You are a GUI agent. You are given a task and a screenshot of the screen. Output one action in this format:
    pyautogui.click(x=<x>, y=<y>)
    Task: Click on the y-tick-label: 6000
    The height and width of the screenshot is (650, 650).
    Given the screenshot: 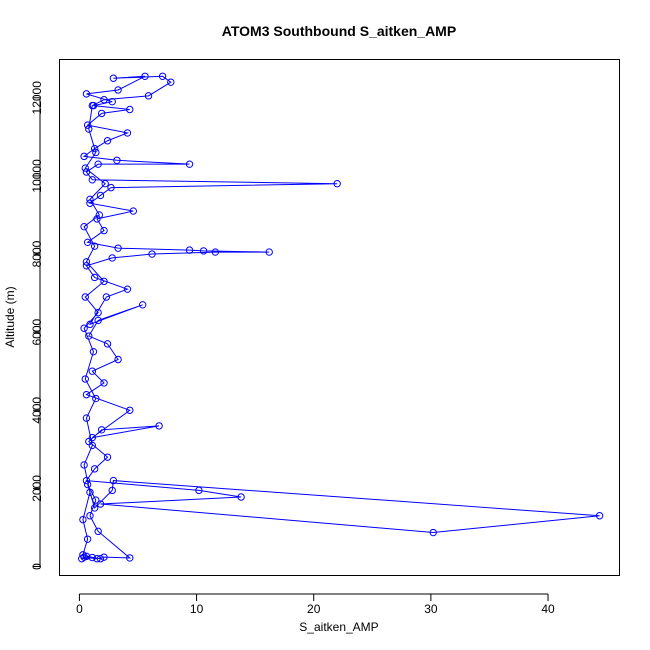 What is the action you would take?
    pyautogui.click(x=37, y=331)
    